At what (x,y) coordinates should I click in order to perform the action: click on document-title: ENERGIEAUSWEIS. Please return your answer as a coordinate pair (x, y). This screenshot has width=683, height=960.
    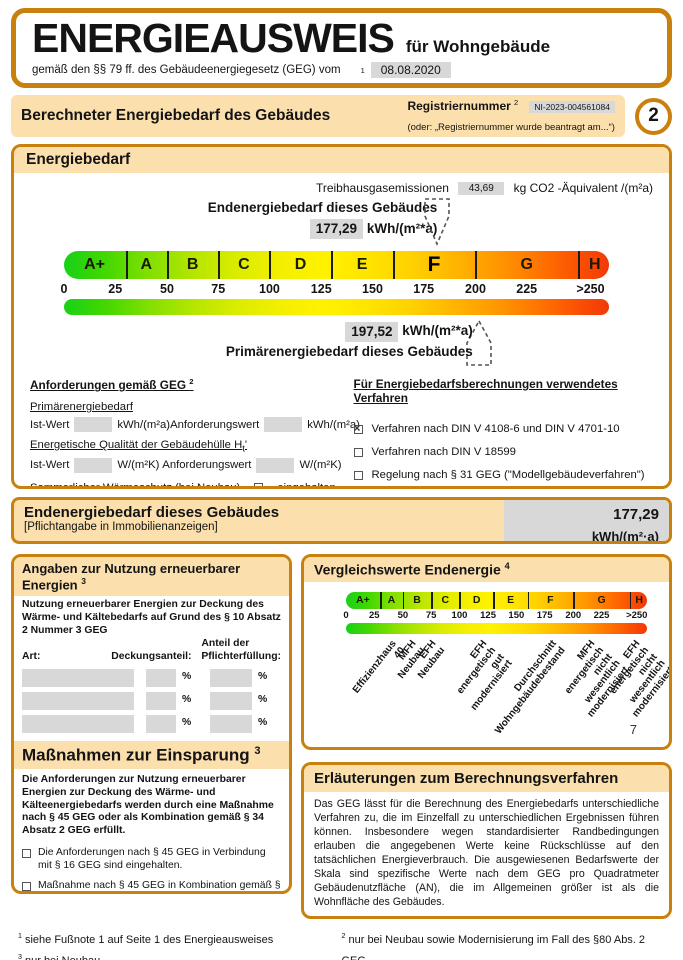
    Looking at the image, I should click on (213, 38).